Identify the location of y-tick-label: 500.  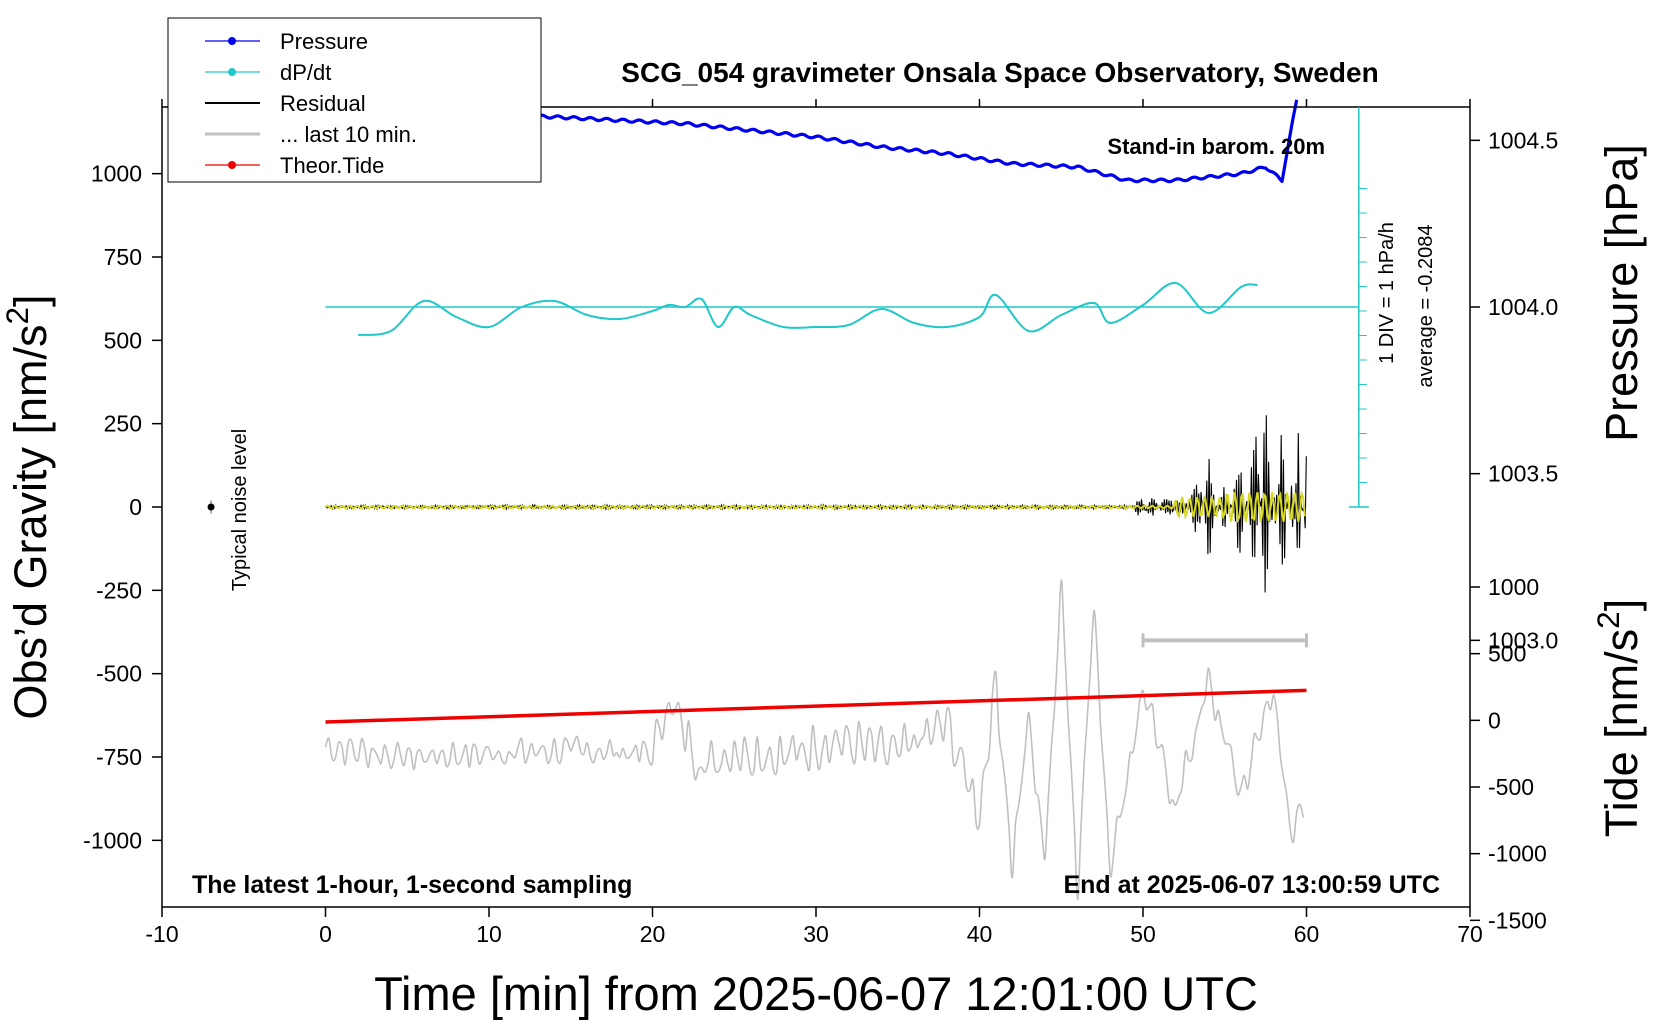
(123, 340).